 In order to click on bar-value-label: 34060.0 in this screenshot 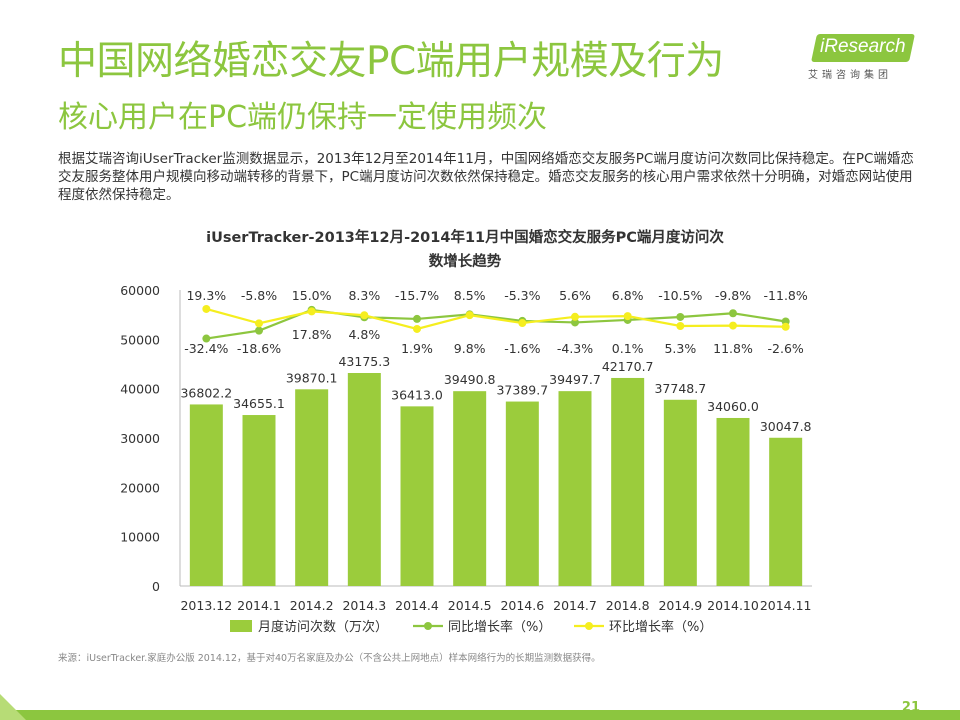, I will do `click(733, 406)`.